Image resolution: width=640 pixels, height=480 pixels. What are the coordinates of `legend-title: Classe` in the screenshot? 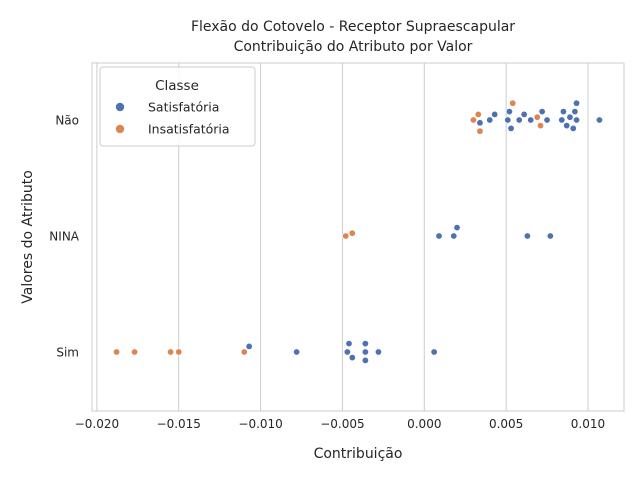 It's located at (177, 86).